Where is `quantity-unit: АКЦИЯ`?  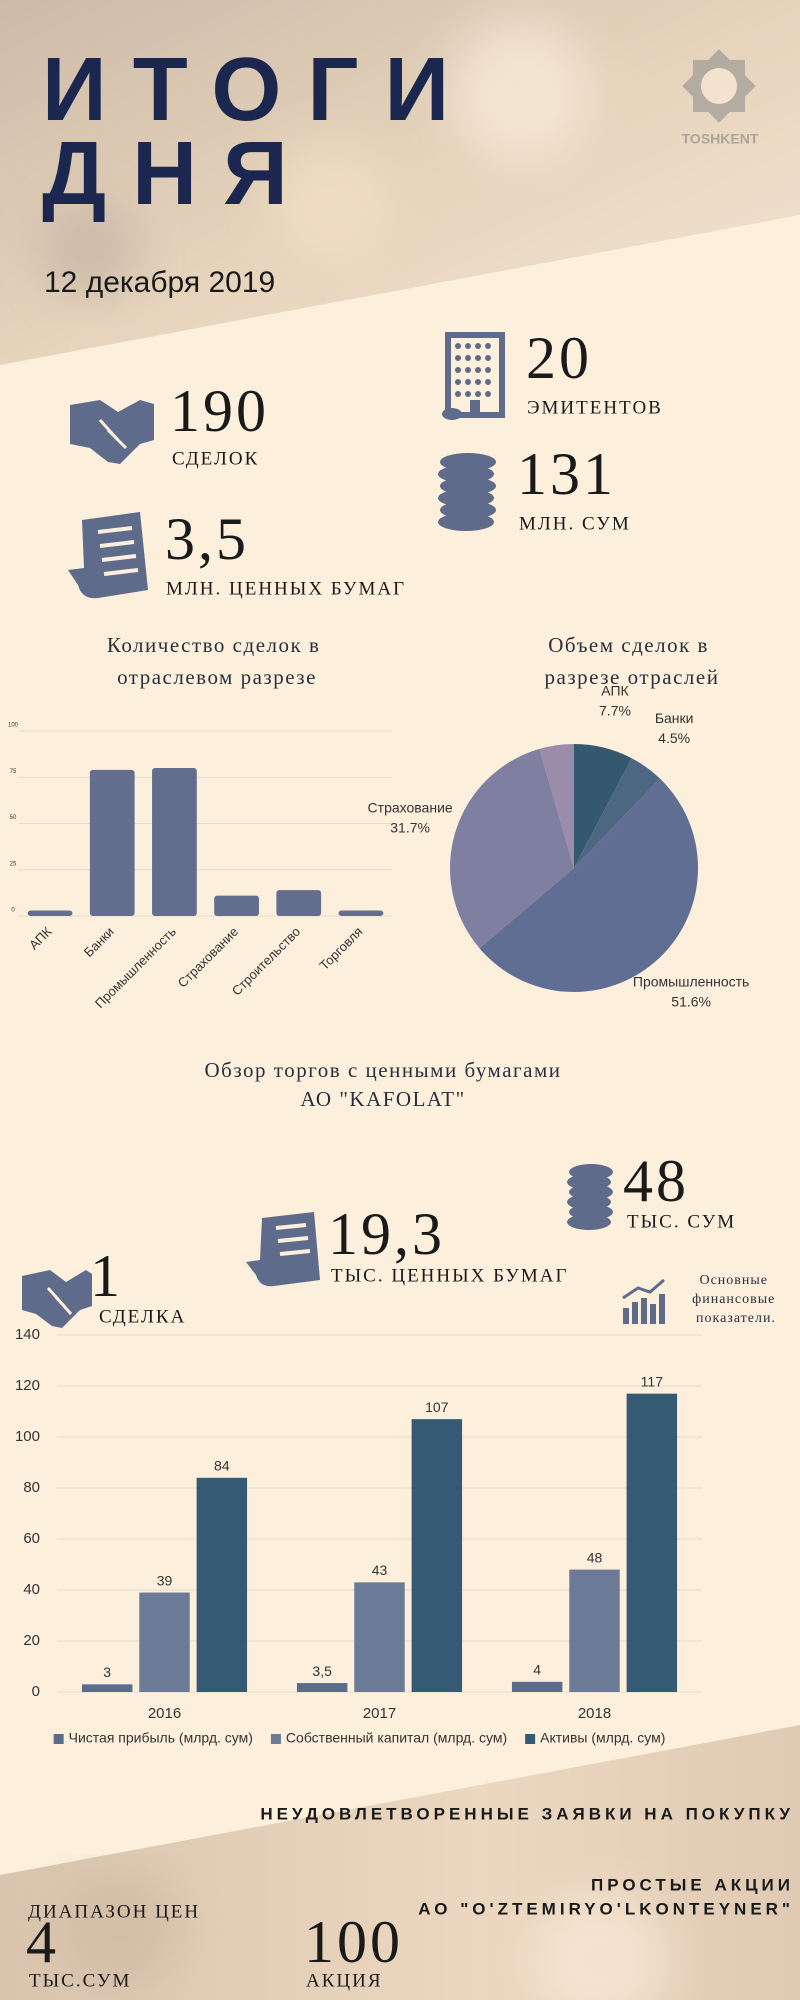 quantity-unit: АКЦИЯ is located at coordinates (344, 1980).